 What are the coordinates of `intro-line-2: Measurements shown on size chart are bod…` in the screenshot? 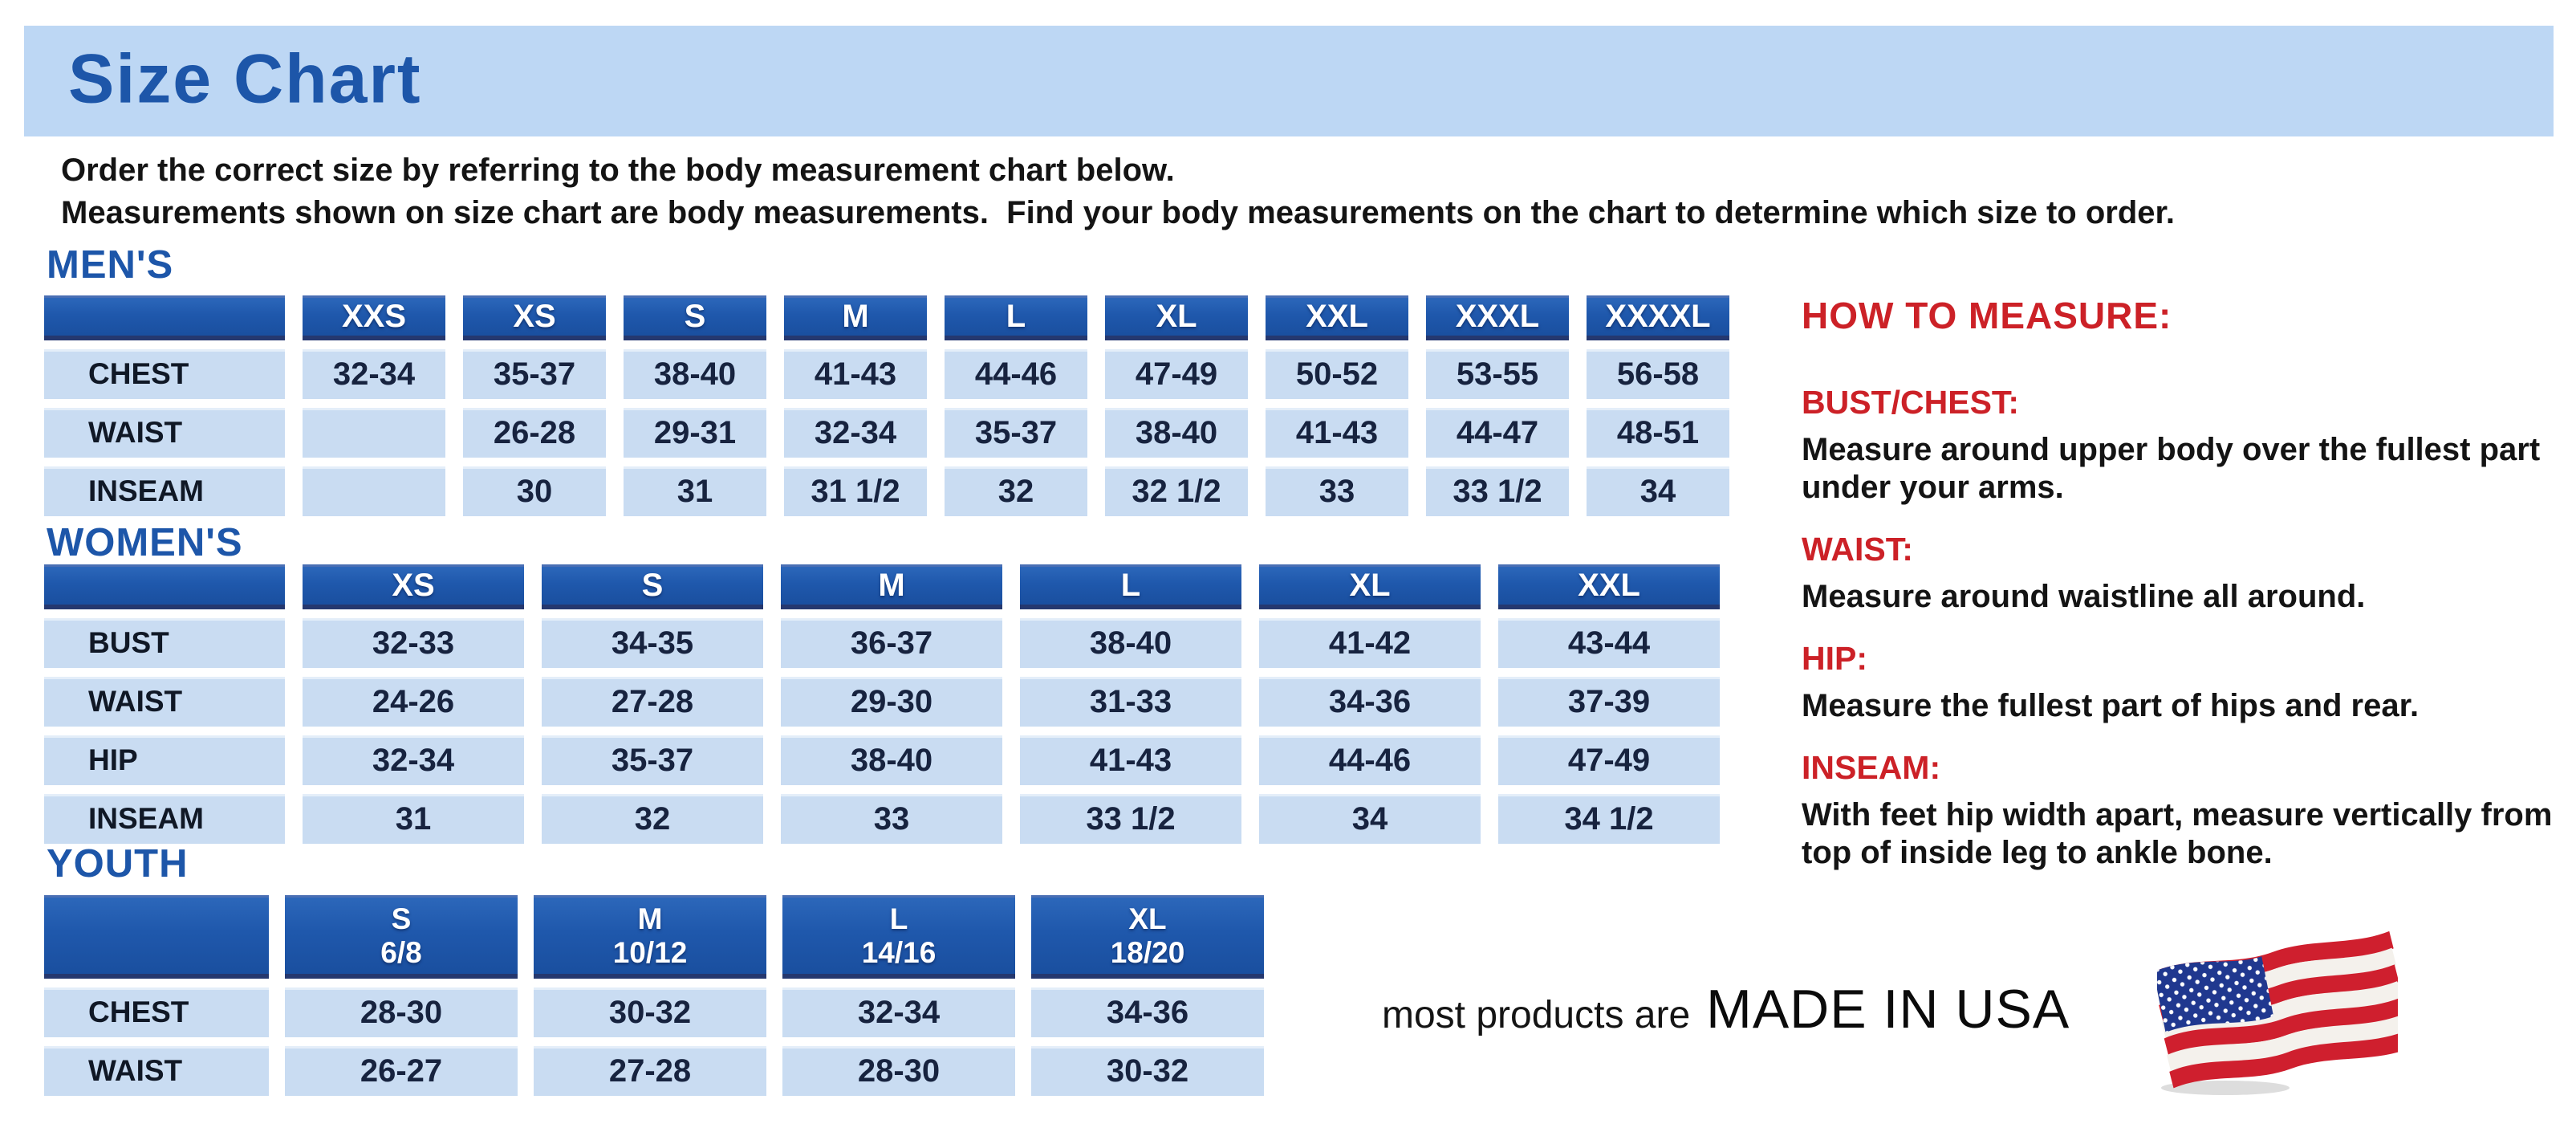 It's located at (1118, 212).